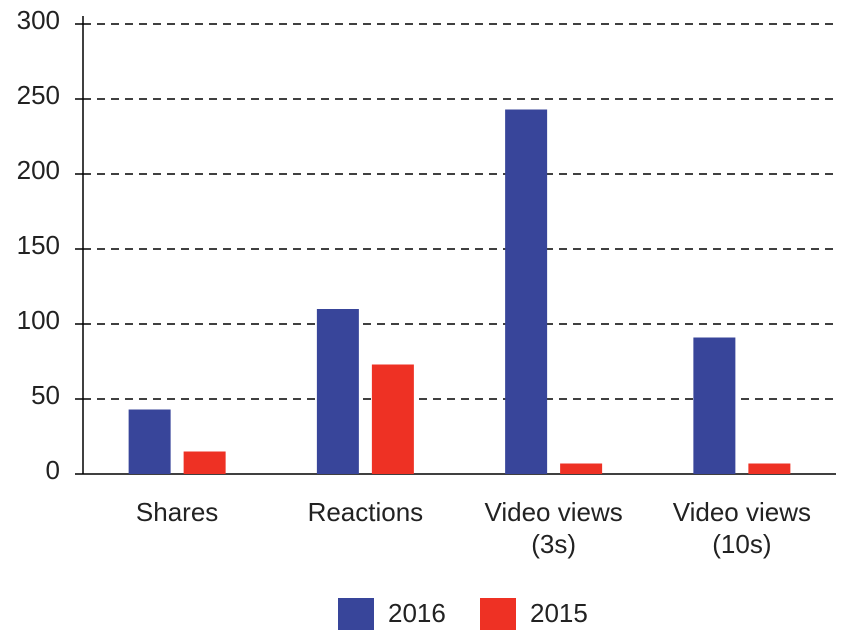 The width and height of the screenshot is (844, 630). What do you see at coordinates (177, 512) in the screenshot?
I see `x-tick-label: Shares` at bounding box center [177, 512].